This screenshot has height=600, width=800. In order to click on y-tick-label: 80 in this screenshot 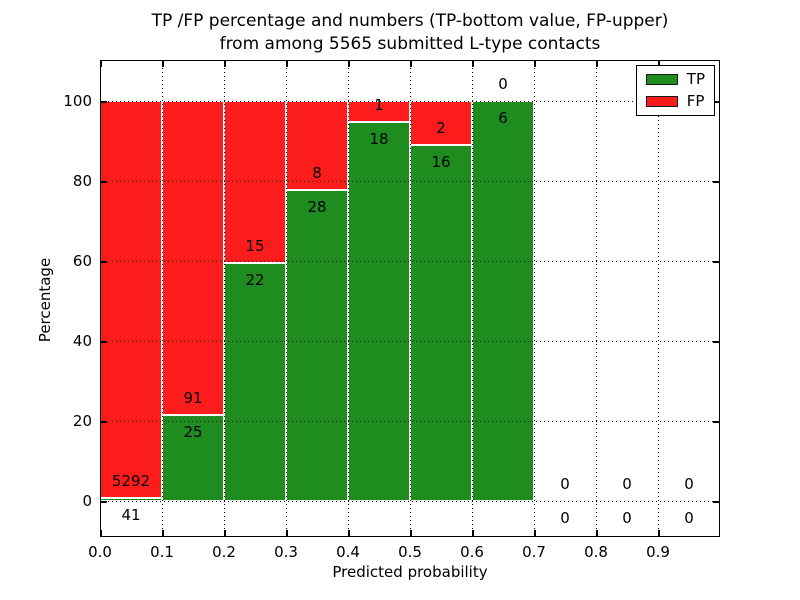, I will do `click(82, 181)`.